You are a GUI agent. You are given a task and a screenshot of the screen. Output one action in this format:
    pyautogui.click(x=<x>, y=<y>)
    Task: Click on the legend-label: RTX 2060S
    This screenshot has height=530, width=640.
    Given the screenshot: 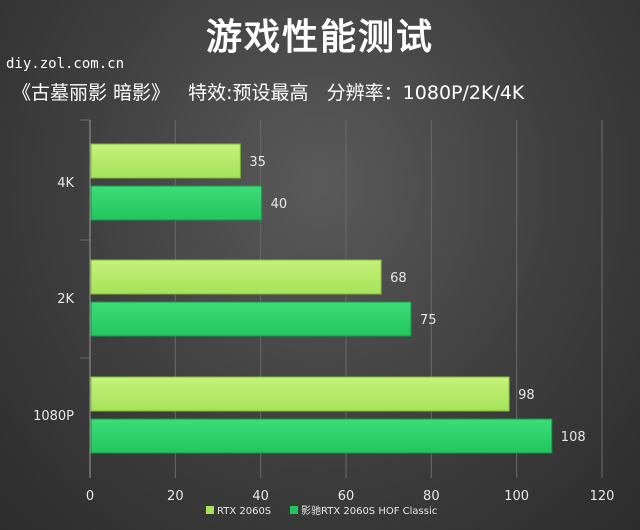 What is the action you would take?
    pyautogui.click(x=244, y=511)
    